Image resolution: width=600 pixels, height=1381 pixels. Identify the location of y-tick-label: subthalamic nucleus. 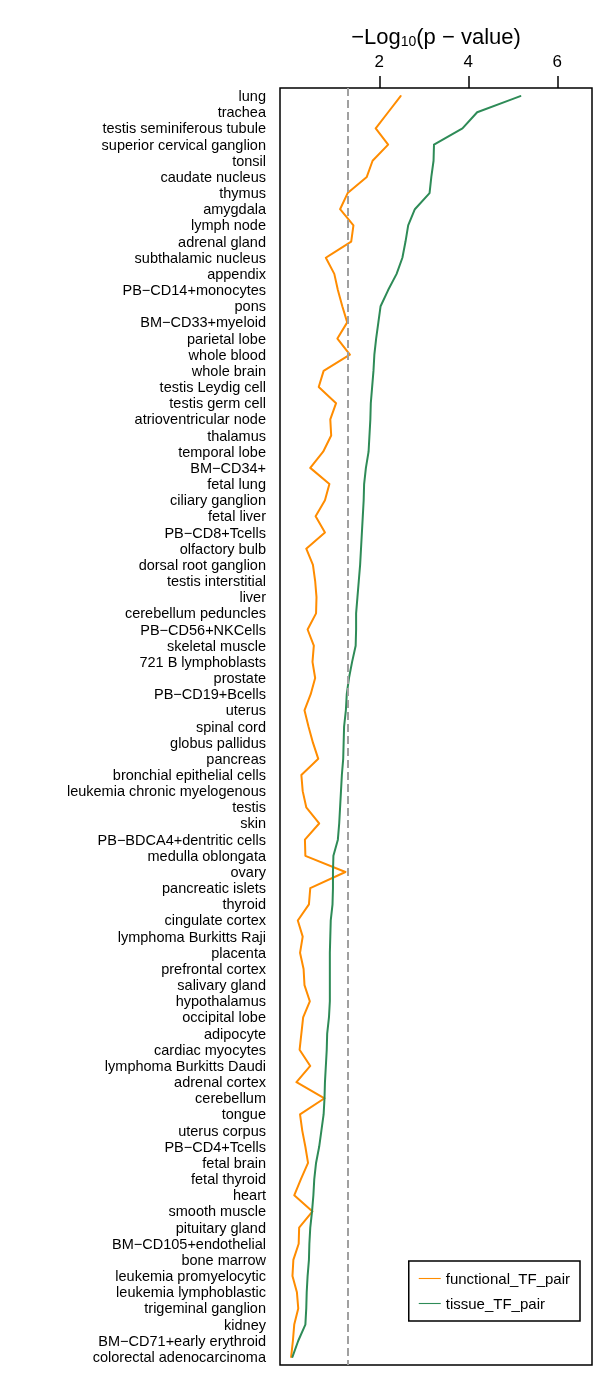
(200, 257).